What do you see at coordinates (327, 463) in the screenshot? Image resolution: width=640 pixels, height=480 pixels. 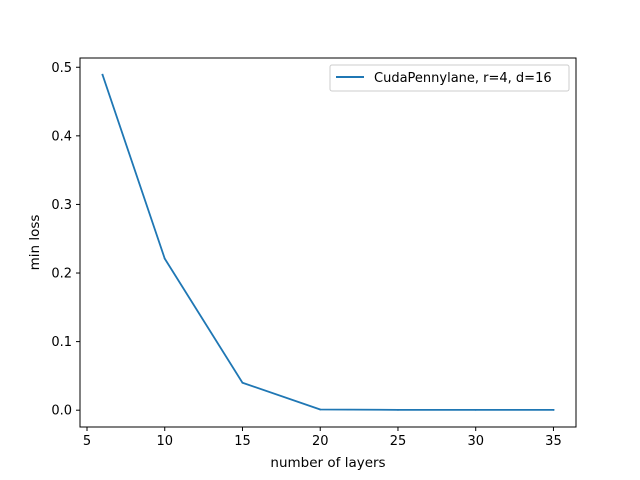 I see `x-axis-label: number of layers` at bounding box center [327, 463].